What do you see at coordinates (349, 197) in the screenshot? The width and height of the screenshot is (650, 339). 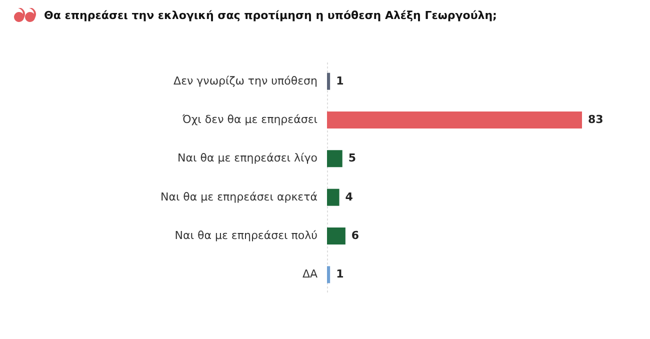 I see `data-label: 4` at bounding box center [349, 197].